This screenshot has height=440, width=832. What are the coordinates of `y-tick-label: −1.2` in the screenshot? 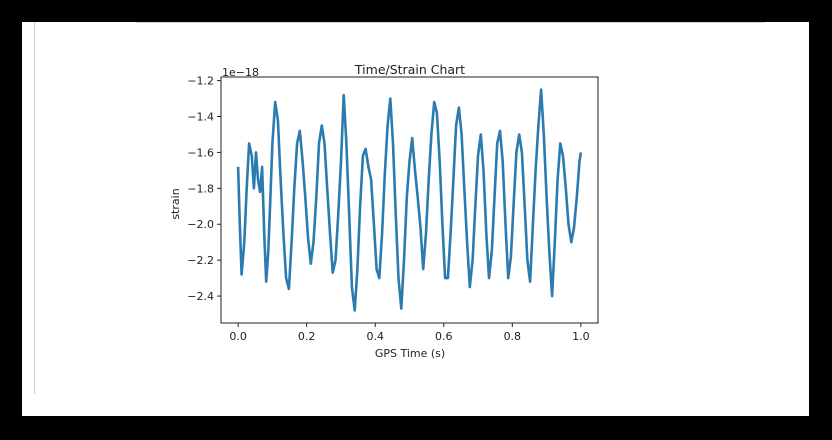 It's located at (200, 81).